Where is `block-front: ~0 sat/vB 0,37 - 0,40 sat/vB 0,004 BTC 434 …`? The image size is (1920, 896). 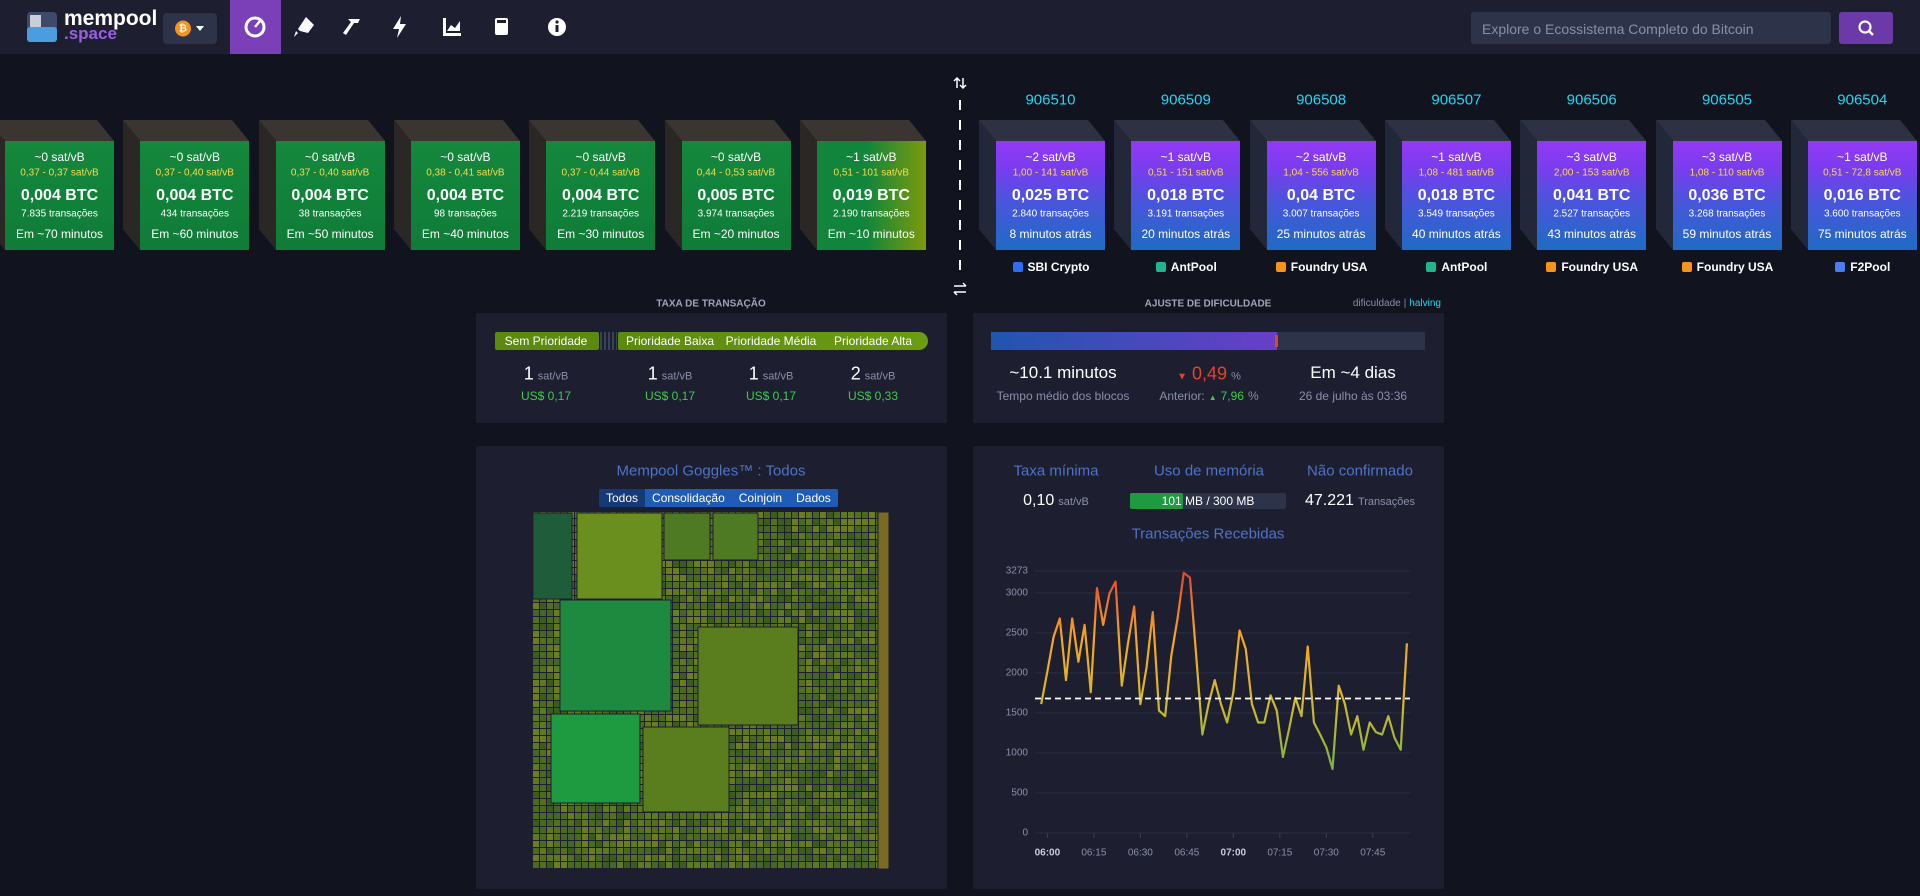 block-front: ~0 sat/vB 0,37 - 0,40 sat/vB 0,004 BTC 434 … is located at coordinates (195, 195).